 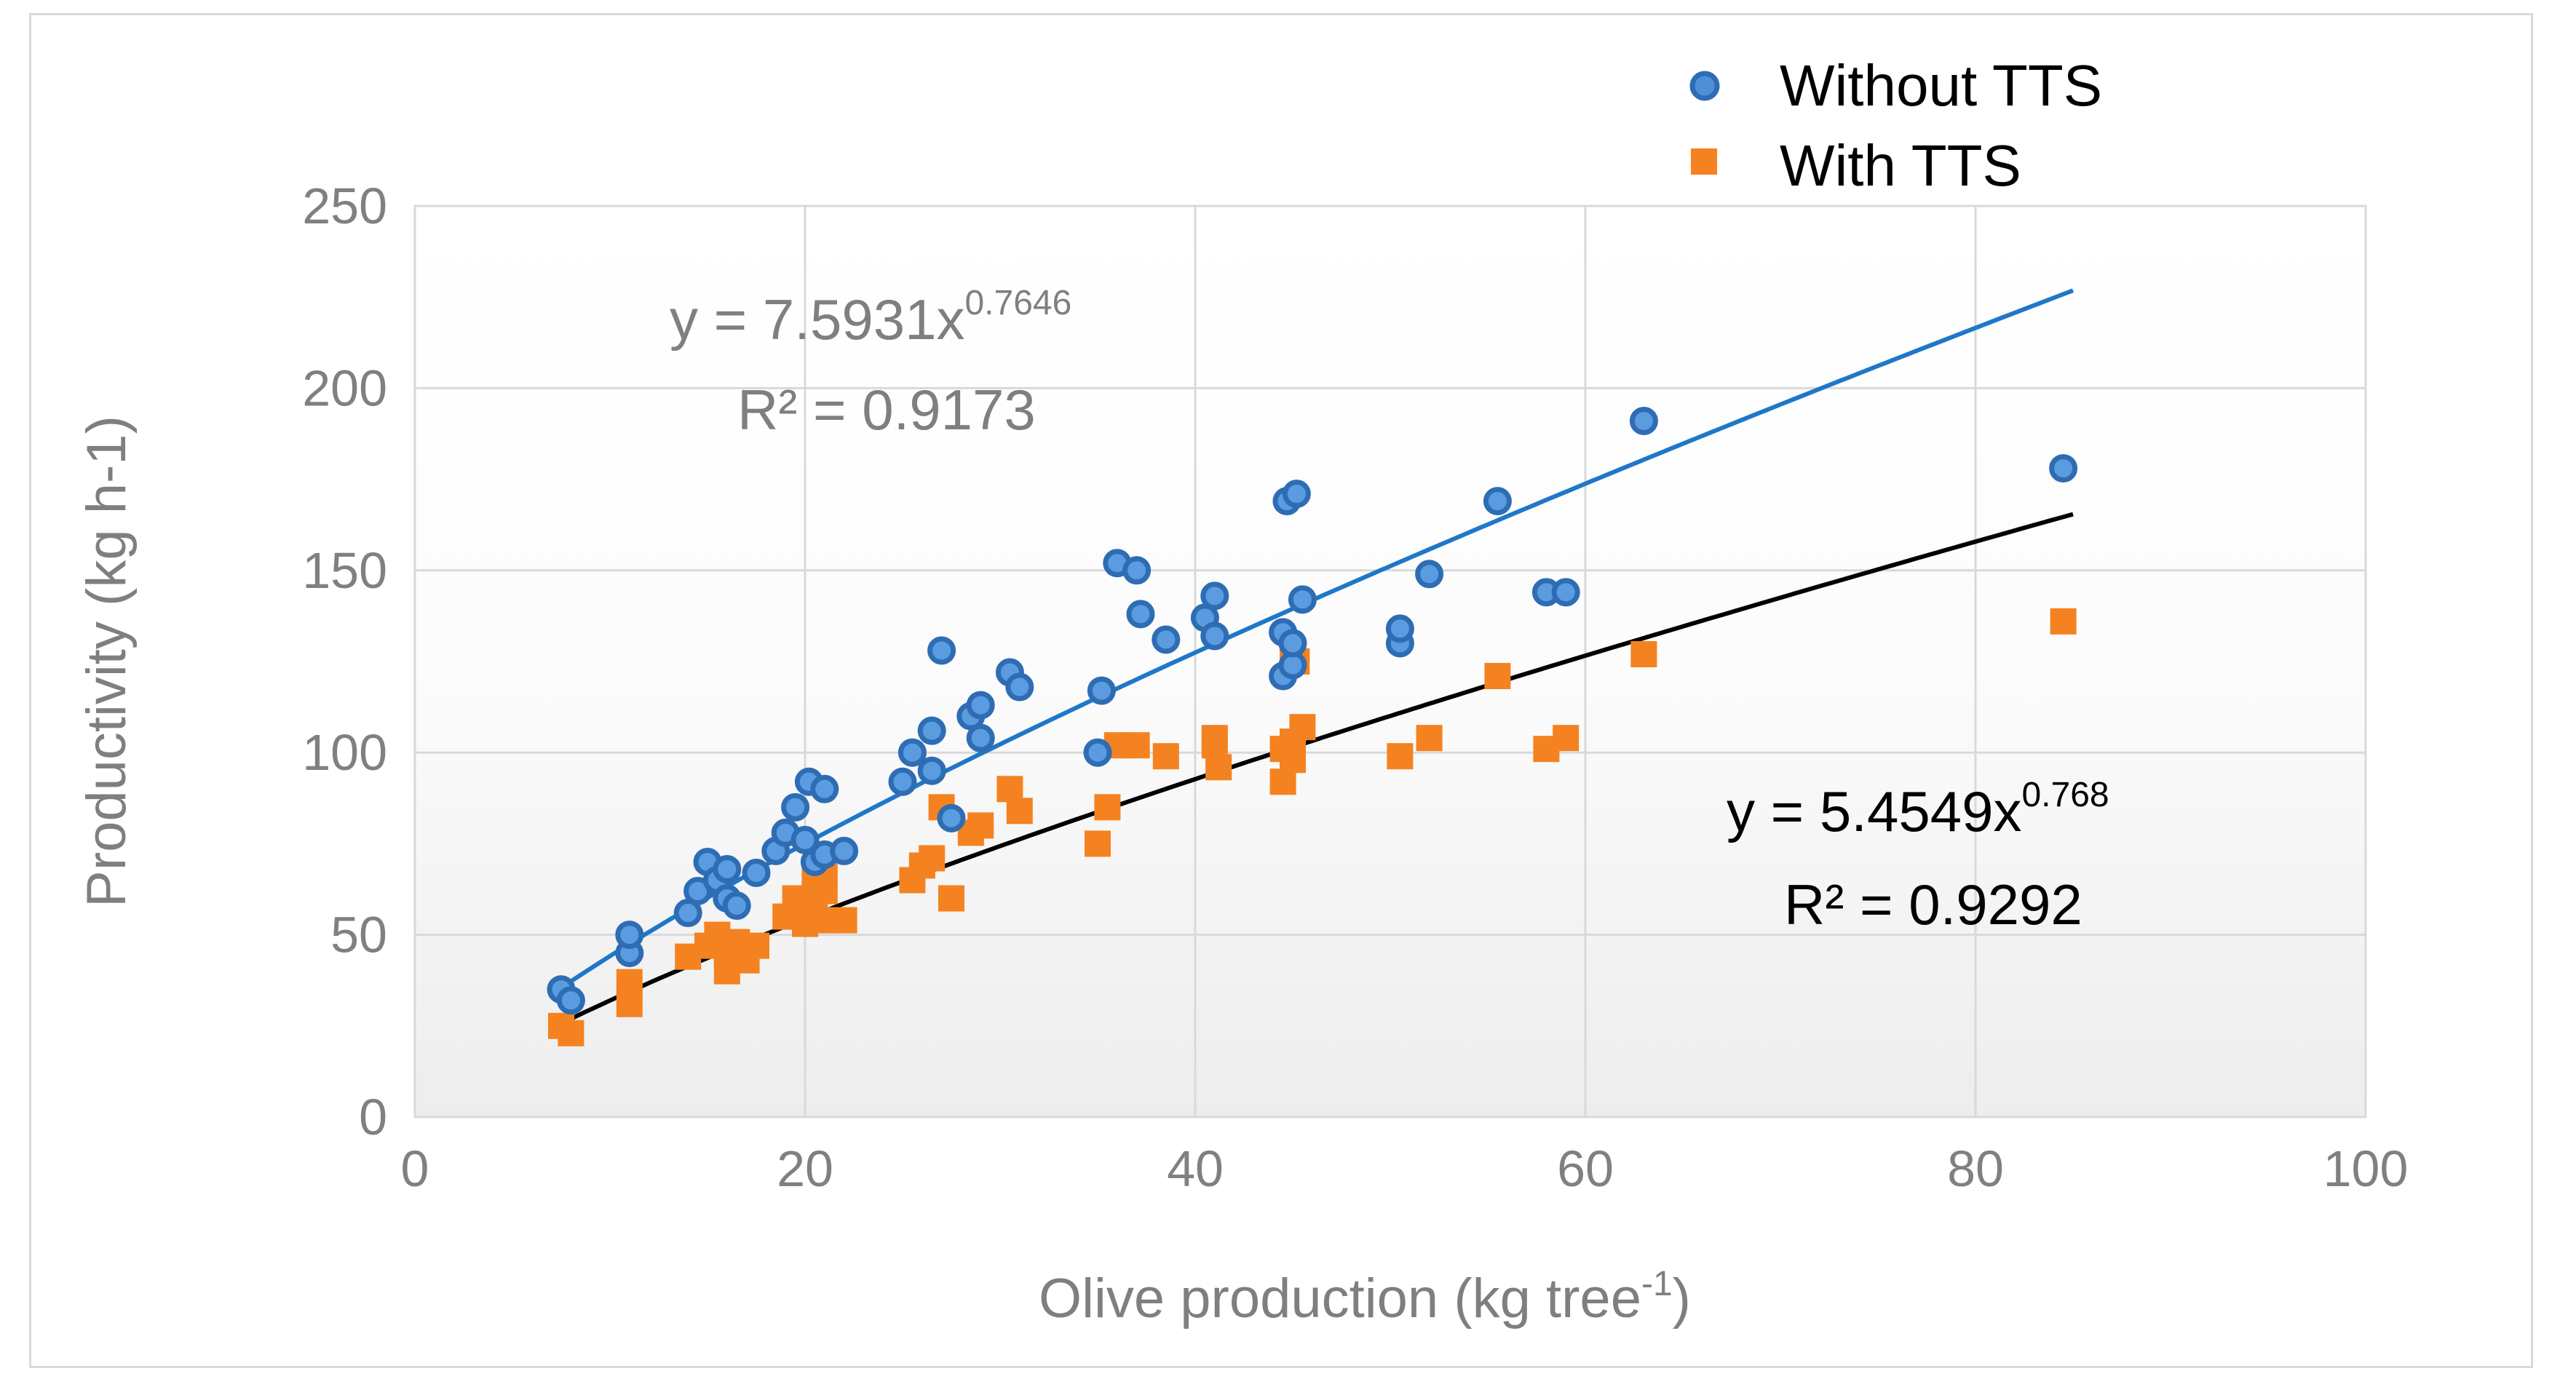 I want to click on legend-label-without-tts: Without TTS, so click(x=1941, y=85).